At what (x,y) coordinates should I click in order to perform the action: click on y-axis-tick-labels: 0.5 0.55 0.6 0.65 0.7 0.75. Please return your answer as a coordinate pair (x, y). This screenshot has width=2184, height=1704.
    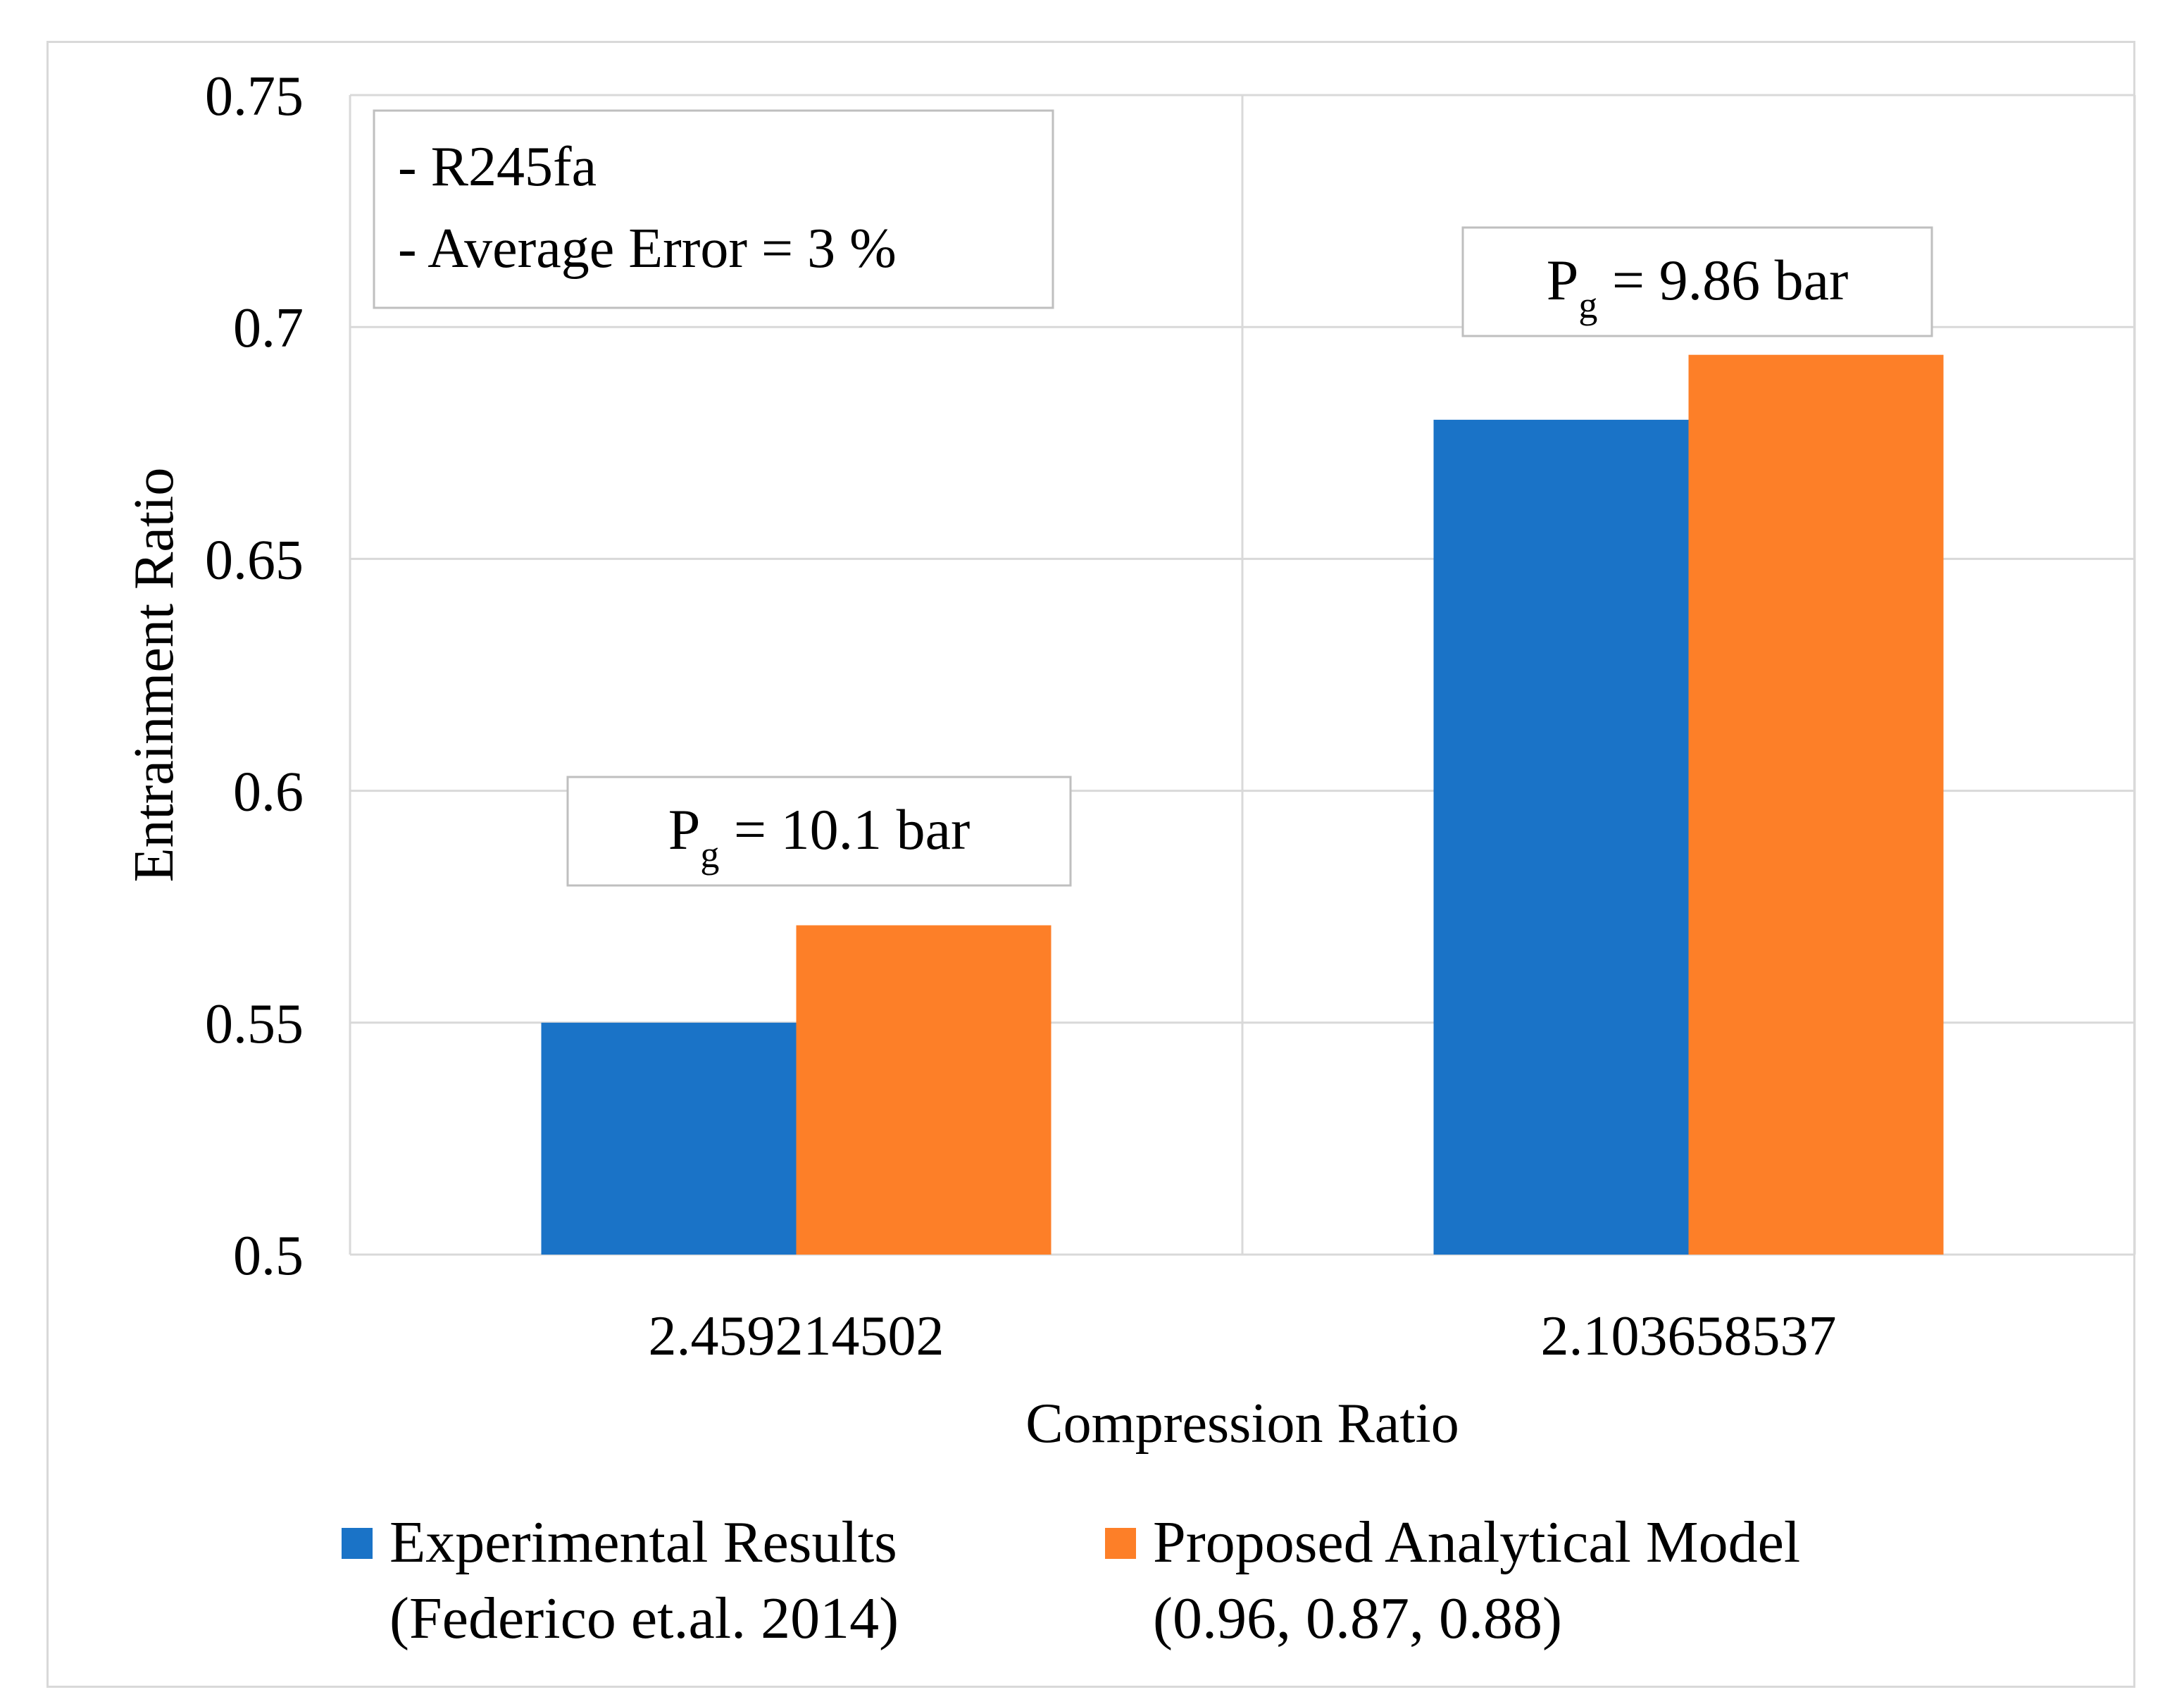
    Looking at the image, I should click on (254, 677).